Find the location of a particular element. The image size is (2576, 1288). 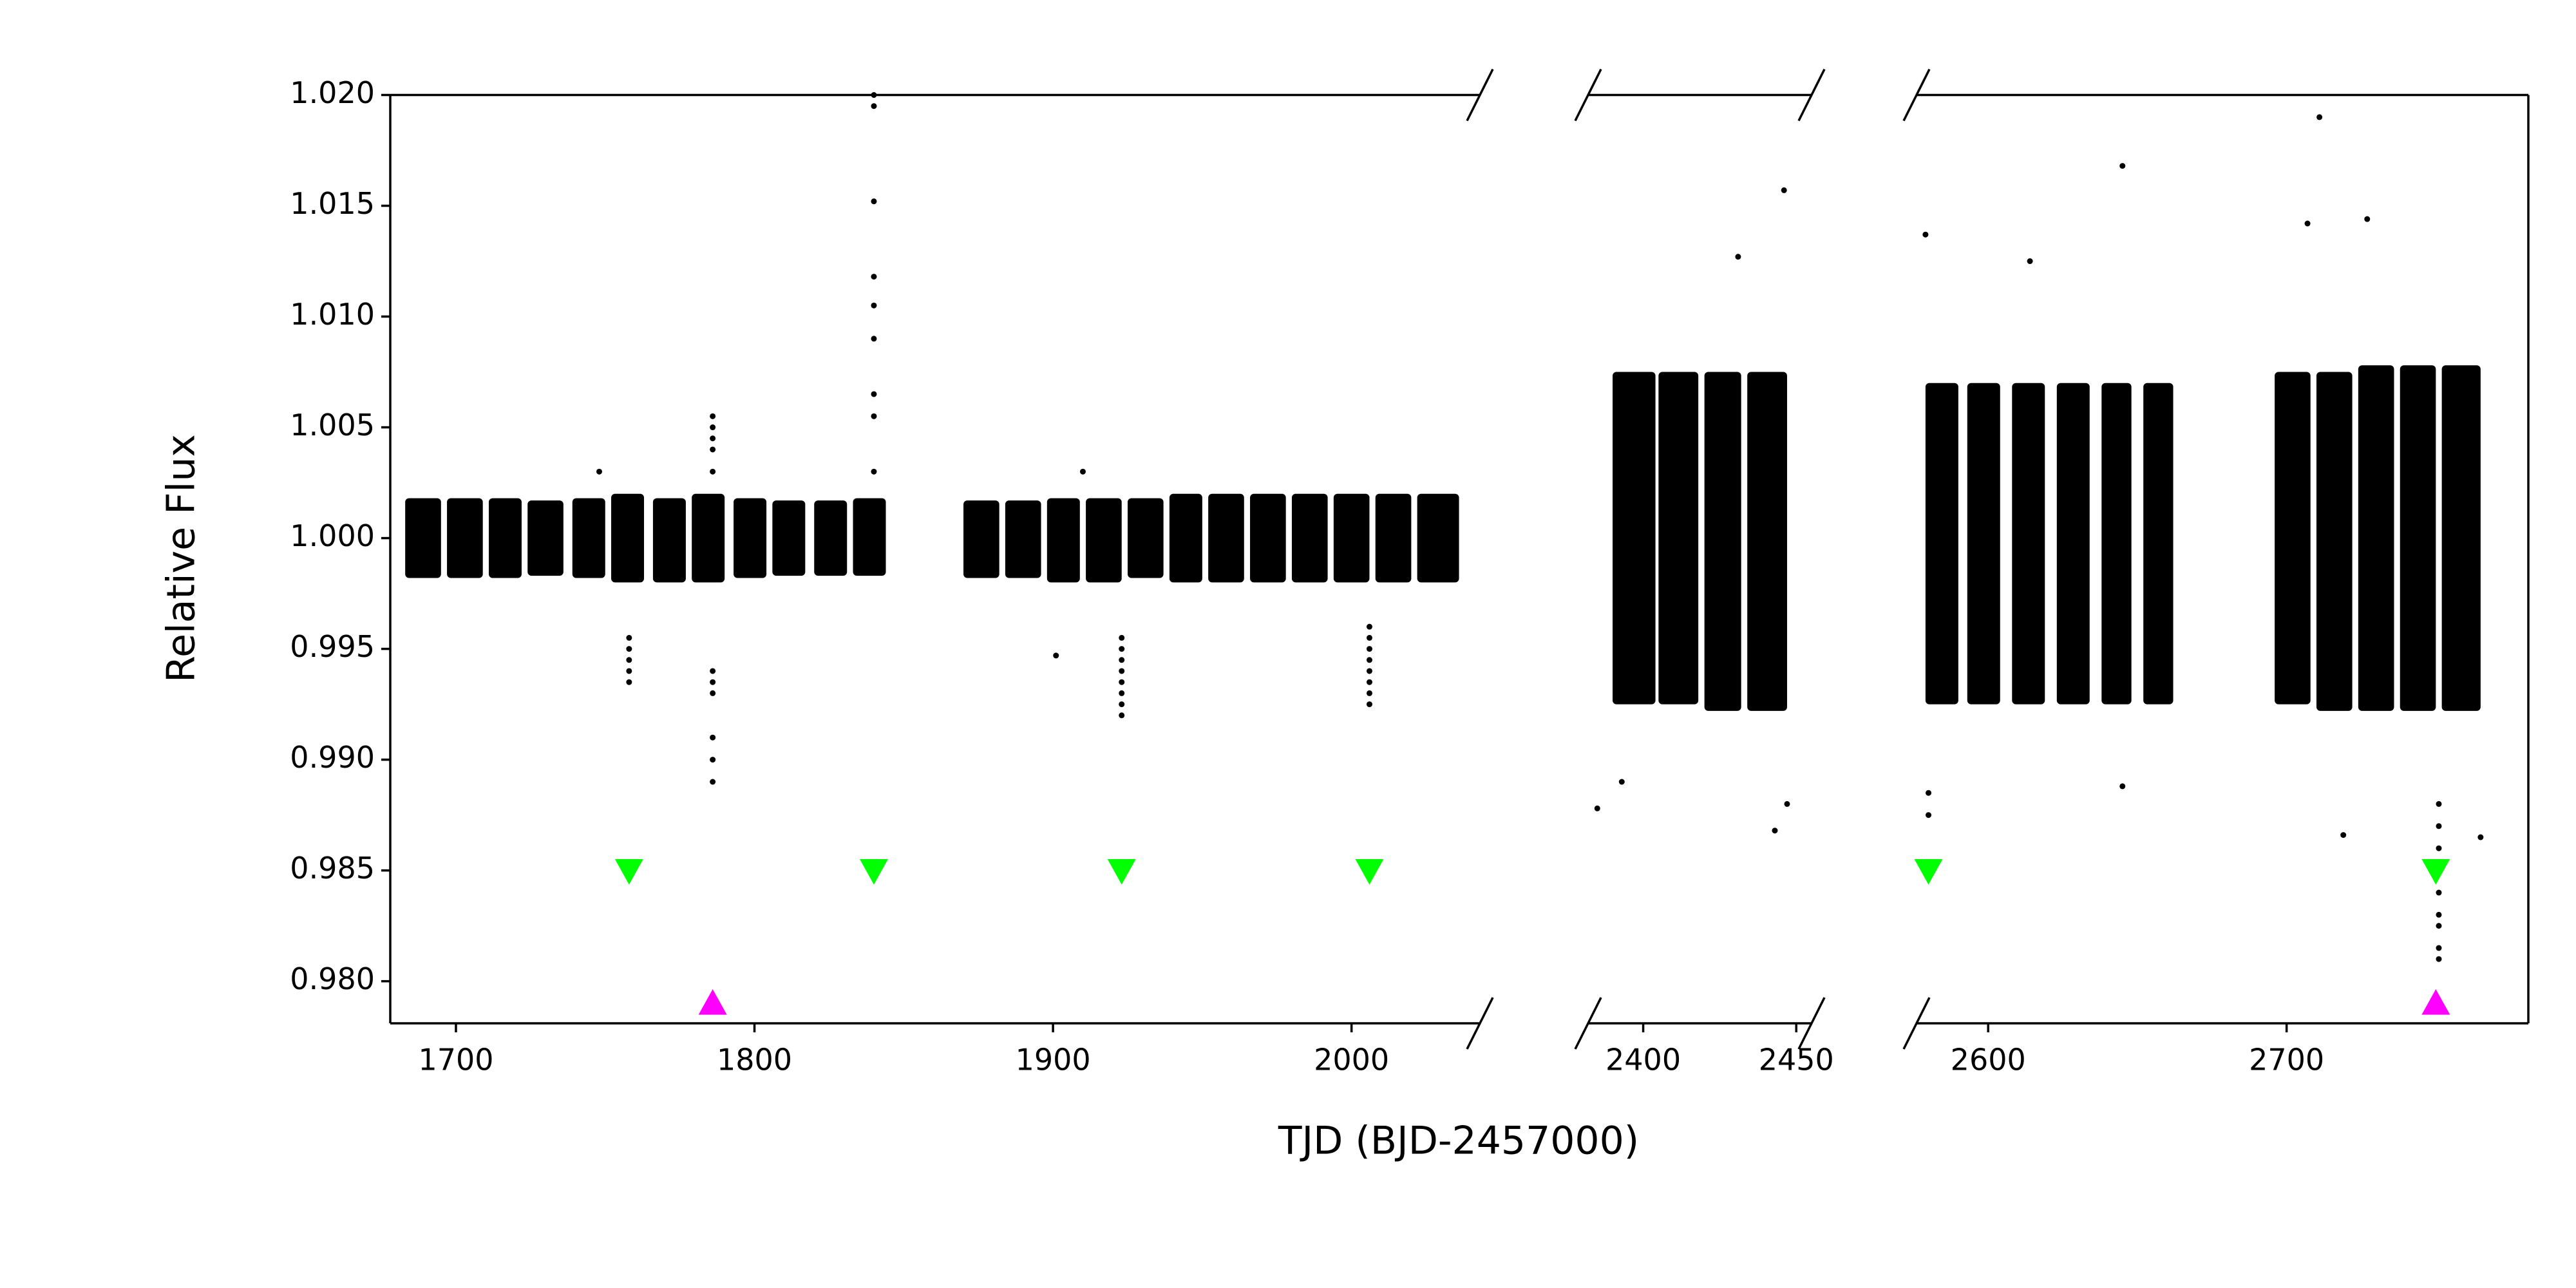

x-tick-label: 1800 is located at coordinates (754, 1060).